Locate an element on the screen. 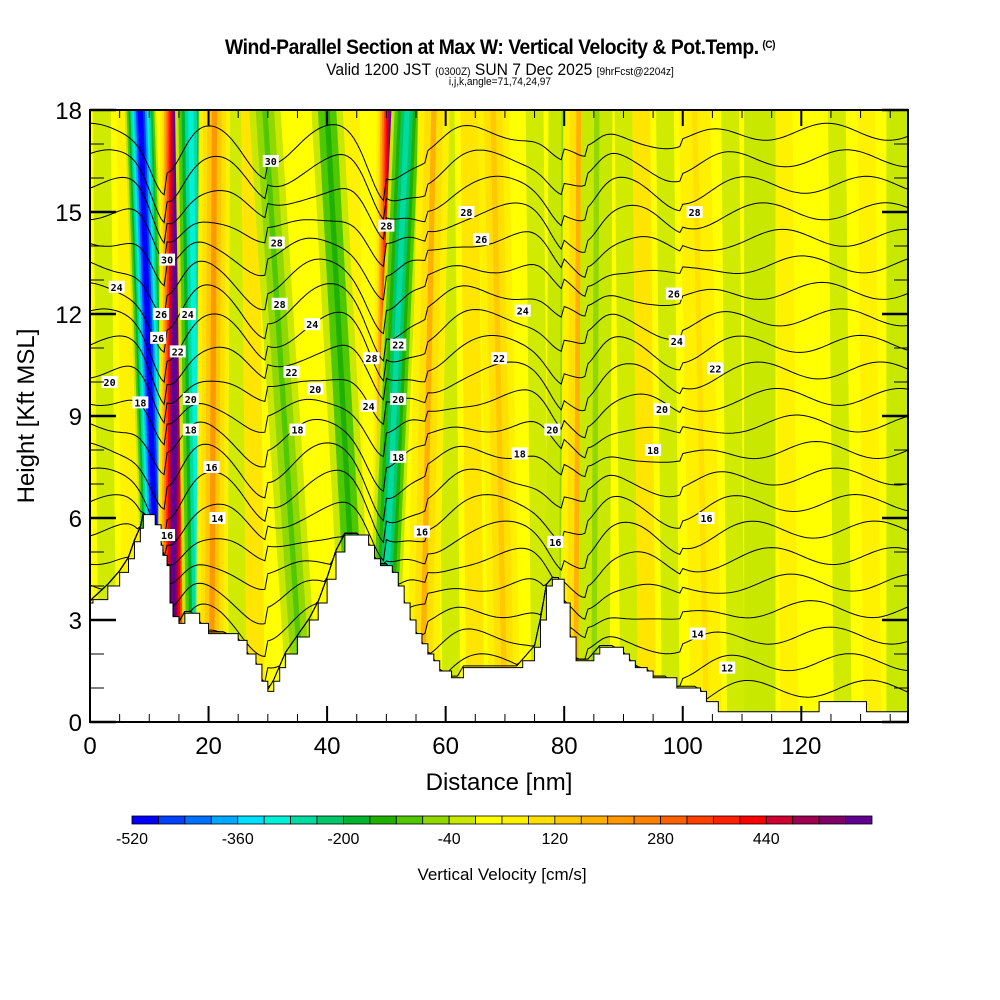 This screenshot has width=1000, height=1000. y-axis-label: Height [Kft MSL] is located at coordinates (26, 416).